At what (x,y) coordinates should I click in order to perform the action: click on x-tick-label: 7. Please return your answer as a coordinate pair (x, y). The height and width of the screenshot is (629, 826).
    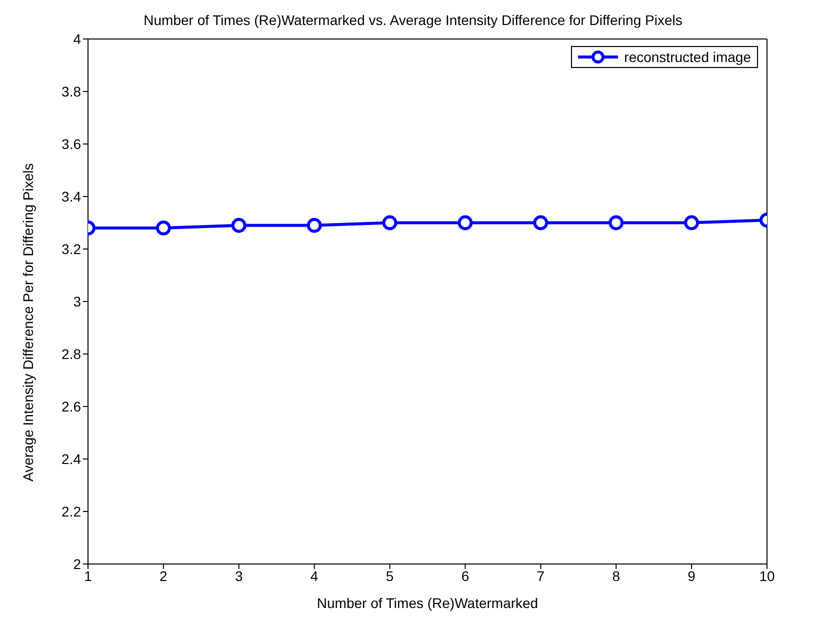
    Looking at the image, I should click on (540, 576).